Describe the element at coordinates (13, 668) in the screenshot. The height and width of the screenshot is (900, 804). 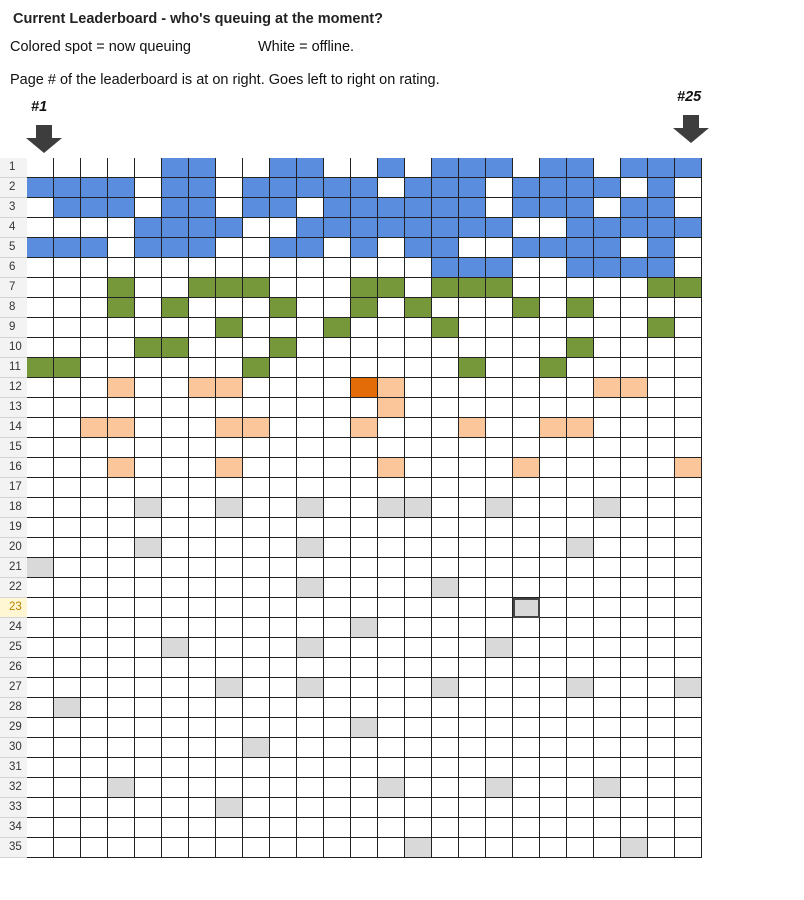
I see `row-header: 26` at that location.